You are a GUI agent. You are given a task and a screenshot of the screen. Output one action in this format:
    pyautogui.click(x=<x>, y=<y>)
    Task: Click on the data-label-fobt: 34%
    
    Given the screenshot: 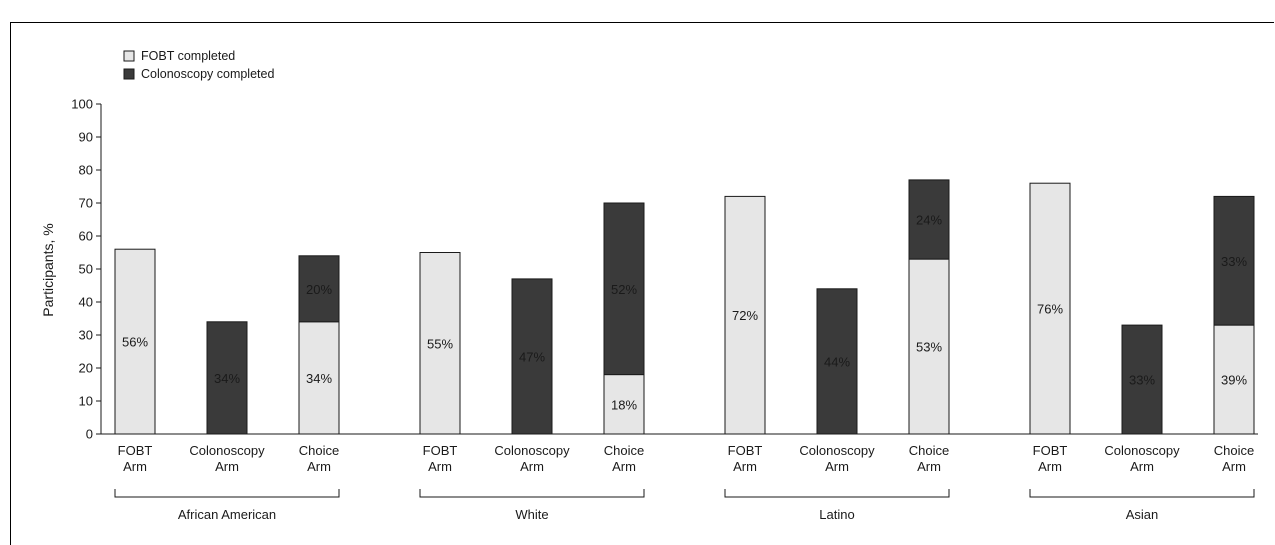 What is the action you would take?
    pyautogui.click(x=319, y=378)
    